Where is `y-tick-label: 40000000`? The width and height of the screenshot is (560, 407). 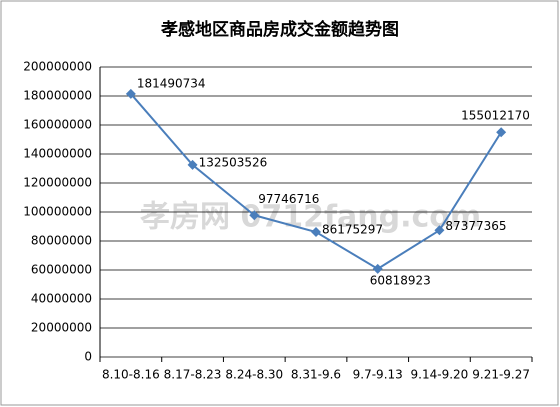 y-tick-label: 40000000 is located at coordinates (61, 299).